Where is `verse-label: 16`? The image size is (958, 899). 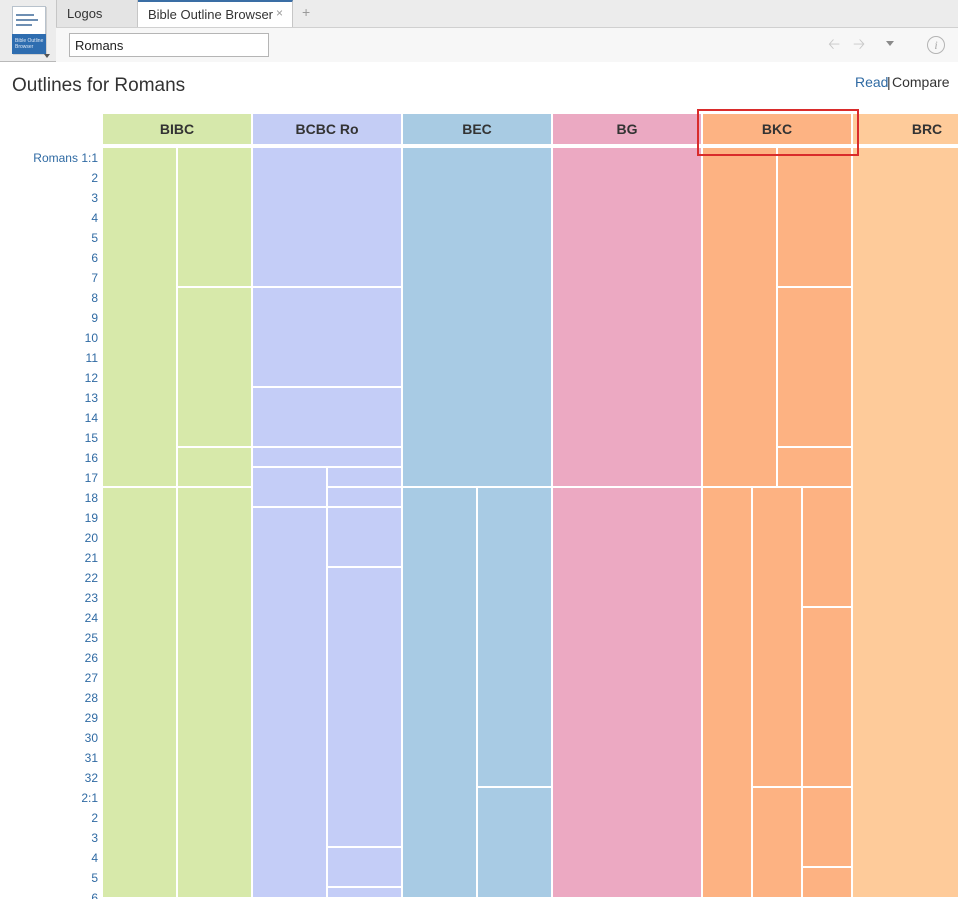
verse-label: 16 is located at coordinates (91, 458).